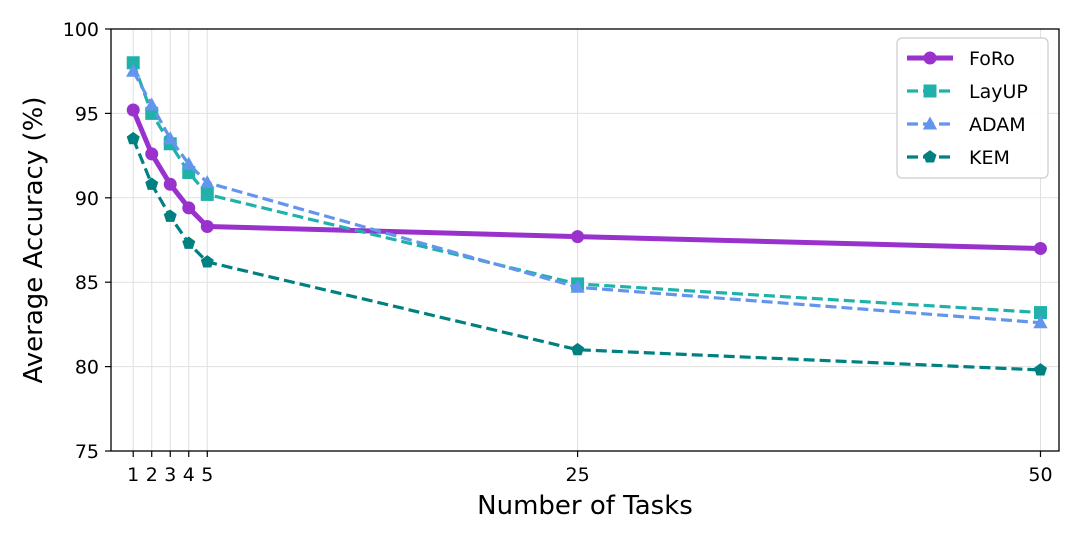 The image size is (1080, 540). What do you see at coordinates (170, 475) in the screenshot?
I see `x-tick-label: 3` at bounding box center [170, 475].